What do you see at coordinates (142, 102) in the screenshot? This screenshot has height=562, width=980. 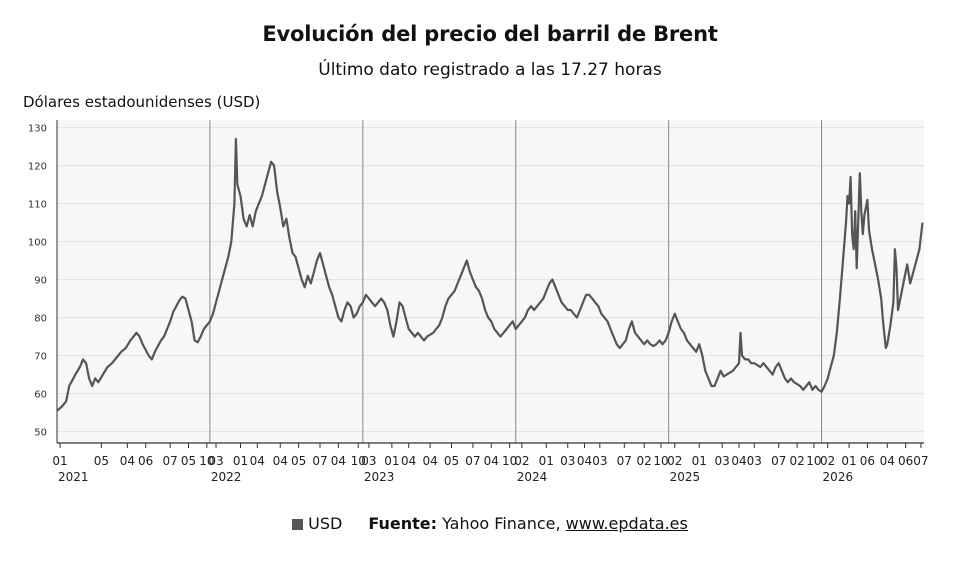 I see `y-axis-label: Dólares estadounidenses (USD)` at bounding box center [142, 102].